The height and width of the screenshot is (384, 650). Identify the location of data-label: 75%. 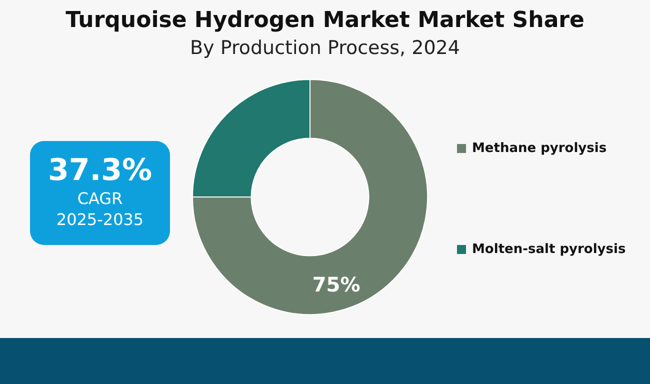
(336, 284).